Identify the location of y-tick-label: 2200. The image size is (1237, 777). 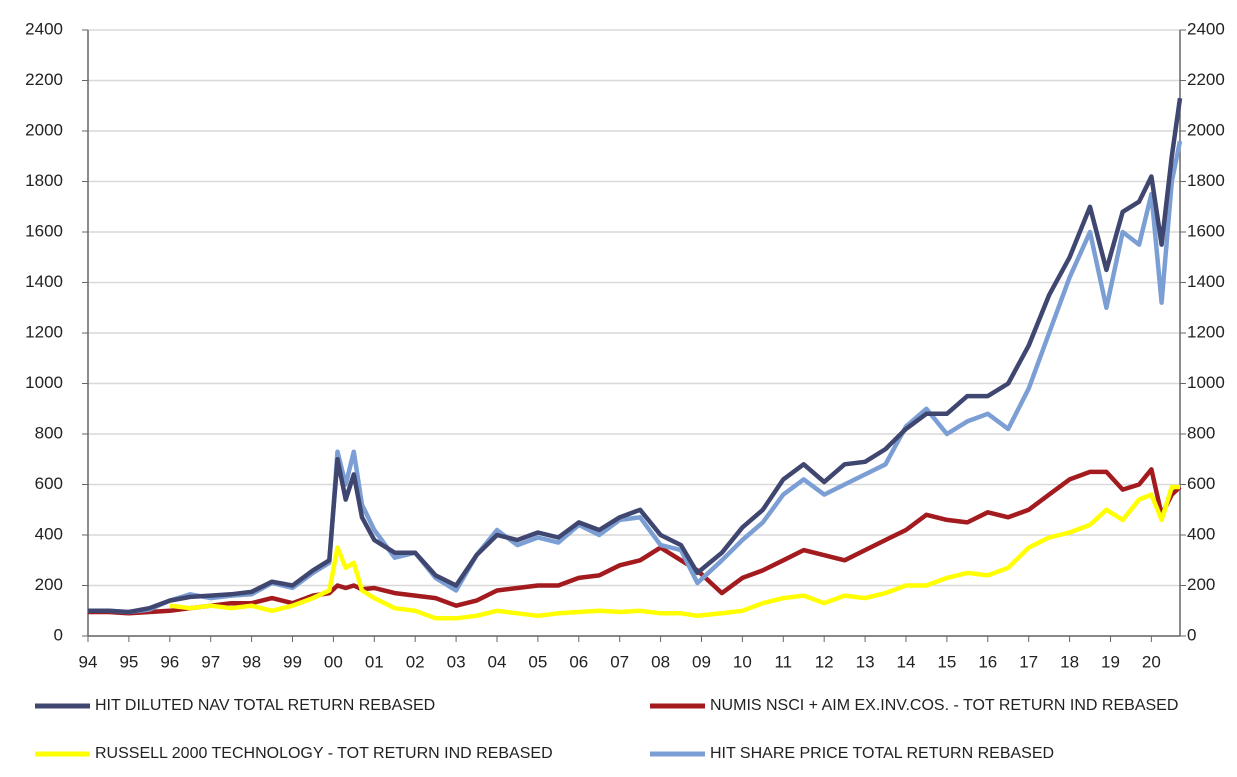
(44, 79).